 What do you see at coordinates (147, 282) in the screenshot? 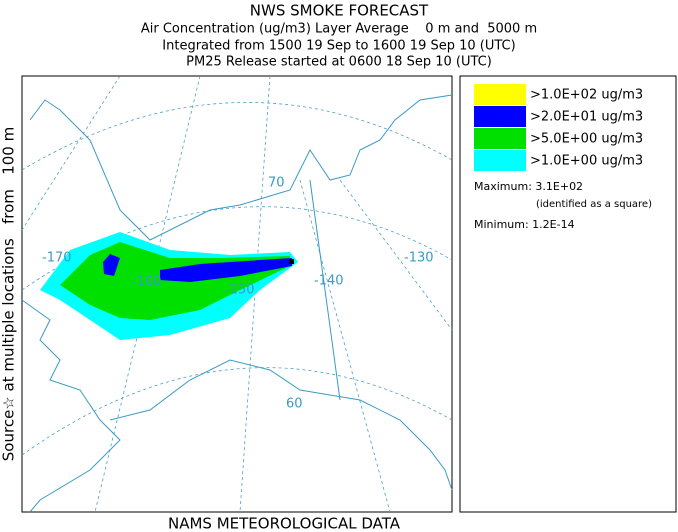
I see `map-label: -160` at bounding box center [147, 282].